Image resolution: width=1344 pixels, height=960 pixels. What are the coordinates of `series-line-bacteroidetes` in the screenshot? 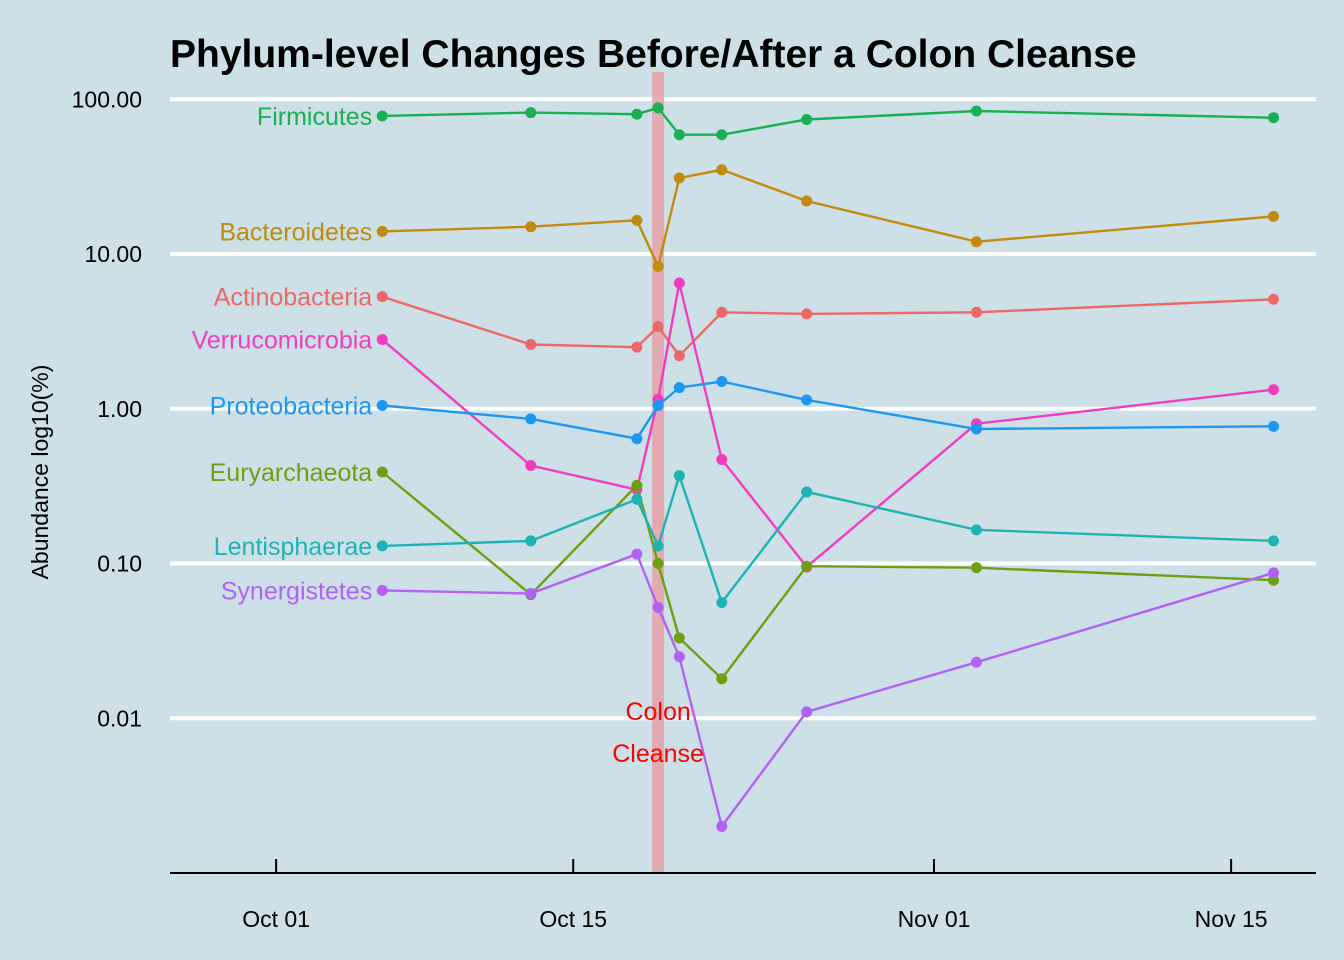 It's located at (828, 219).